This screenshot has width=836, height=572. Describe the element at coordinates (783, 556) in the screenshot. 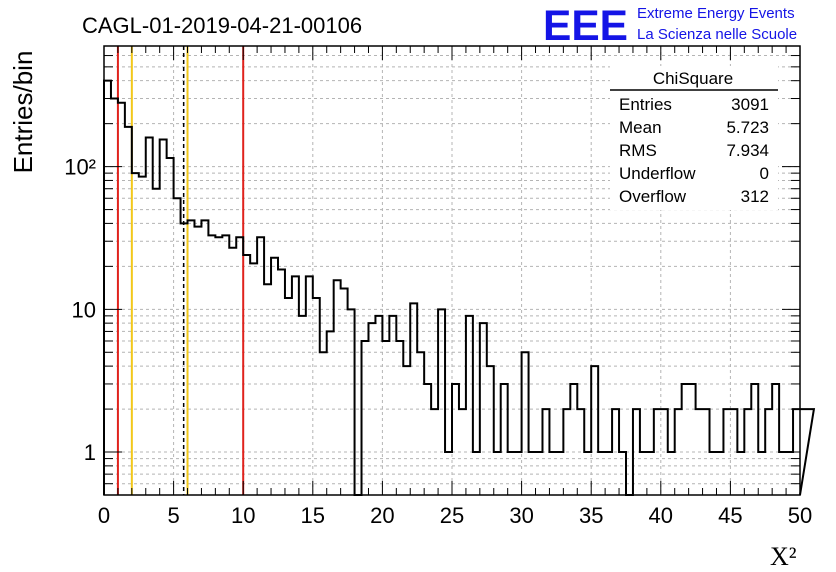

I see `x-axis-title: X²` at that location.